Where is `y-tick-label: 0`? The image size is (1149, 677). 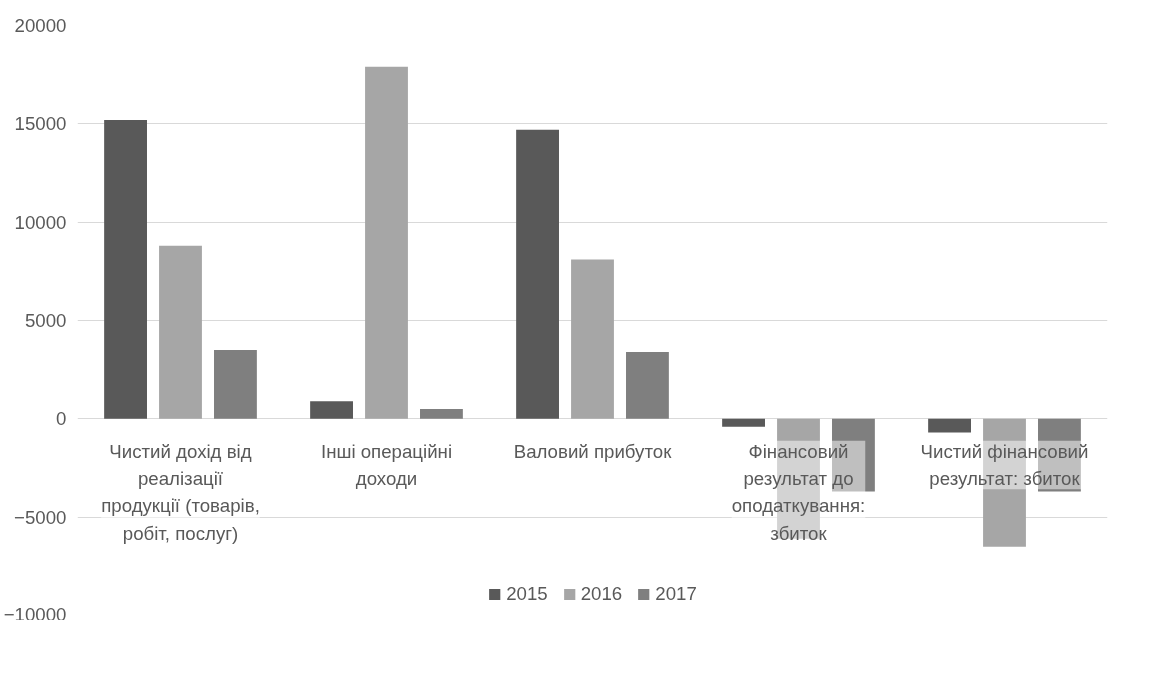 y-tick-label: 0 is located at coordinates (61, 419).